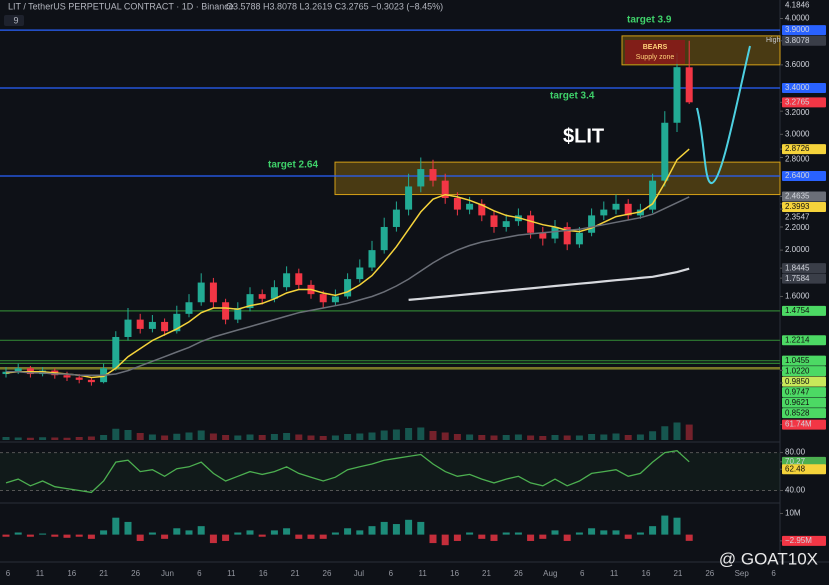 This screenshot has width=829, height=585. I want to click on y-tick-label: 3.9000, so click(797, 29).